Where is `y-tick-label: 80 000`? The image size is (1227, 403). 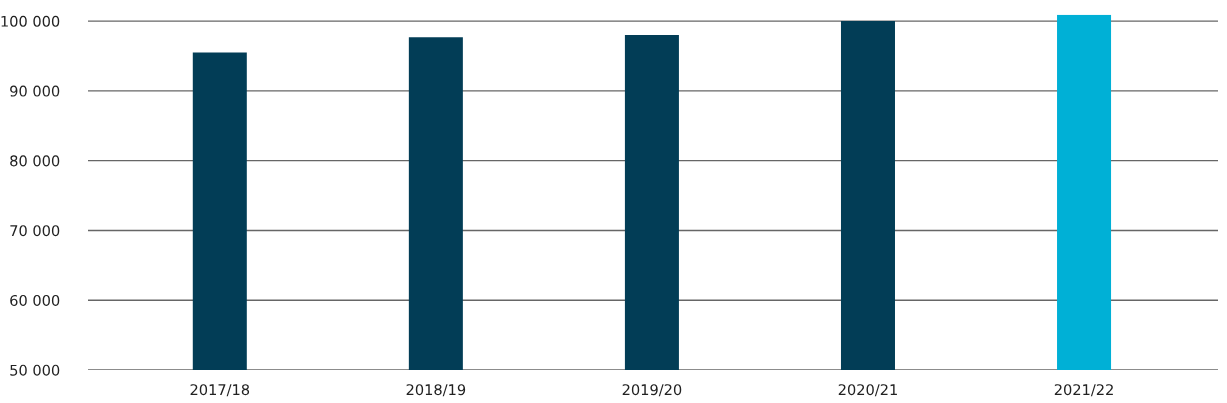 y-tick-label: 80 000 is located at coordinates (35, 161).